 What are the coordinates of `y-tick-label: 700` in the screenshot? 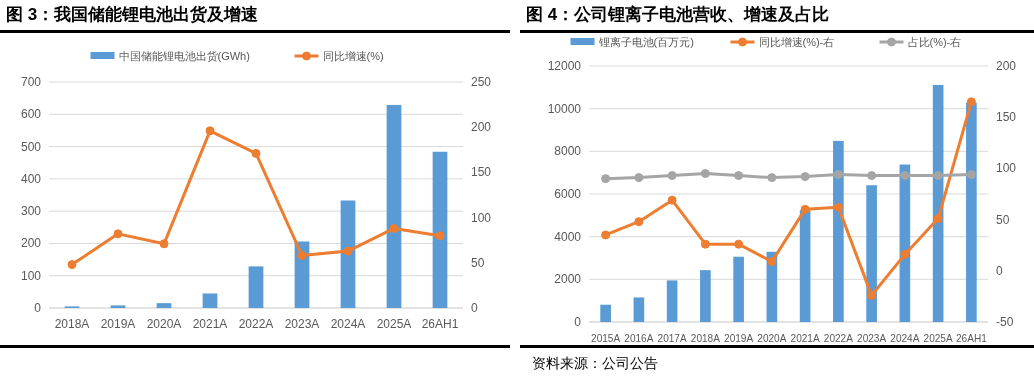 It's located at (31, 82).